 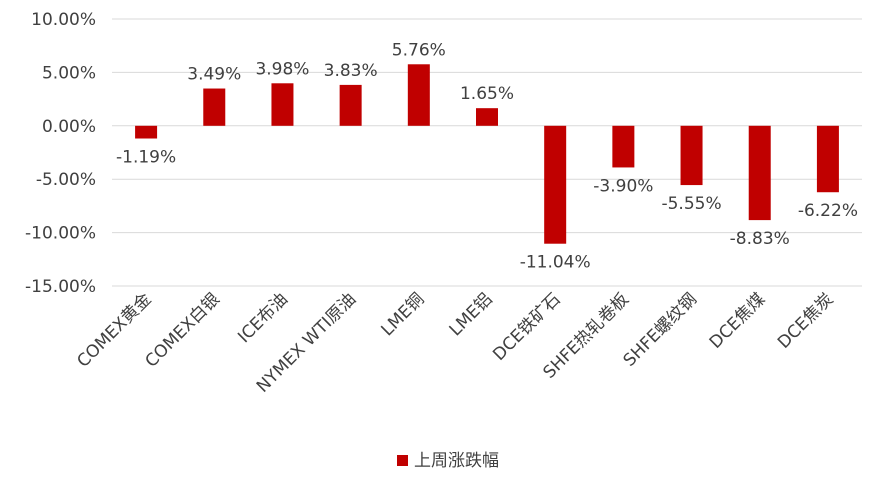 I want to click on y-tick-label: -15.00%, so click(x=60, y=287).